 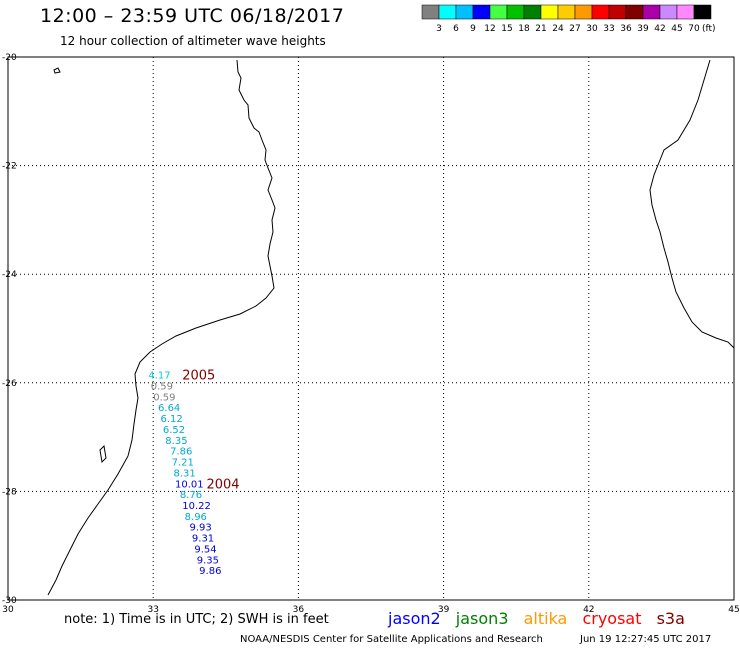 What do you see at coordinates (201, 528) in the screenshot?
I see `wave-height-label: 9.93` at bounding box center [201, 528].